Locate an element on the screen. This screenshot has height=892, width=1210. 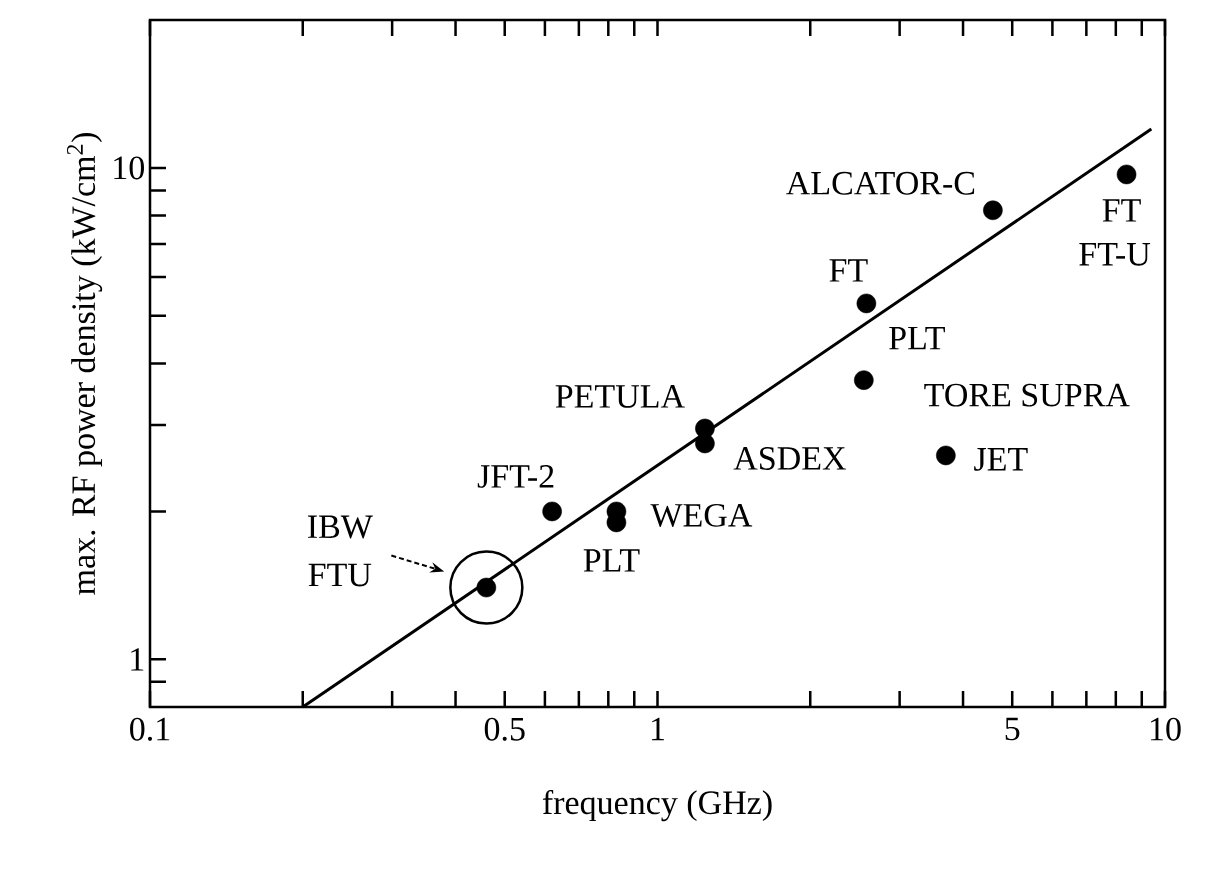
annotation: JET is located at coordinates (1001, 459).